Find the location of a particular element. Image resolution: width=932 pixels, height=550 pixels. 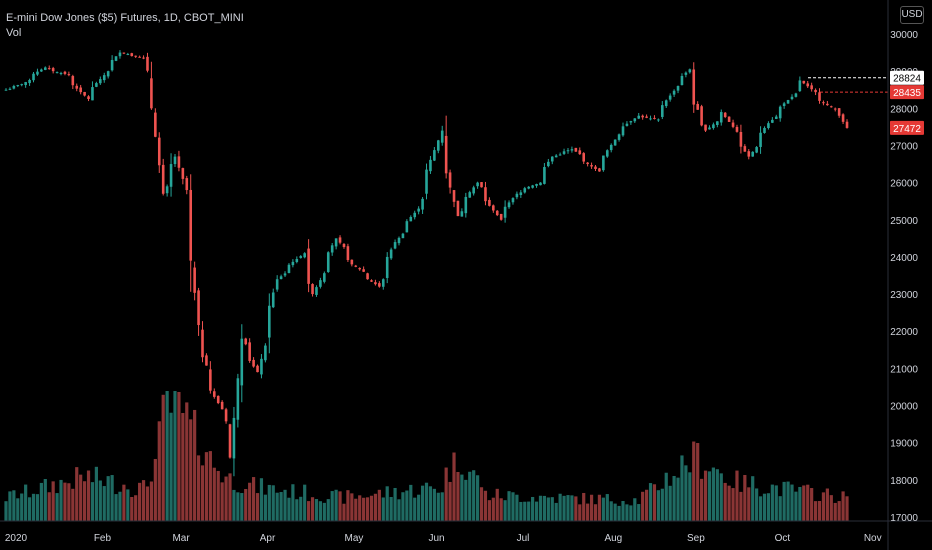

y-tick-label: 19000 is located at coordinates (904, 444).